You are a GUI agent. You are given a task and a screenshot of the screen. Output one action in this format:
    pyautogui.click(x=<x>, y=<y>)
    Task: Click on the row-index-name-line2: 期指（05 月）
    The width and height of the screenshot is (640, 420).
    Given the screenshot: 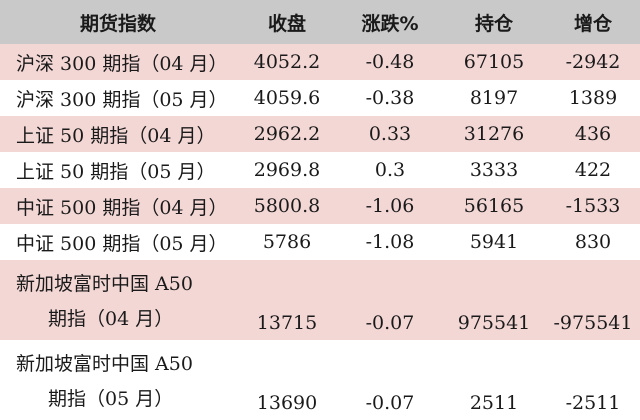 What is the action you would take?
    pyautogui.click(x=111, y=399)
    